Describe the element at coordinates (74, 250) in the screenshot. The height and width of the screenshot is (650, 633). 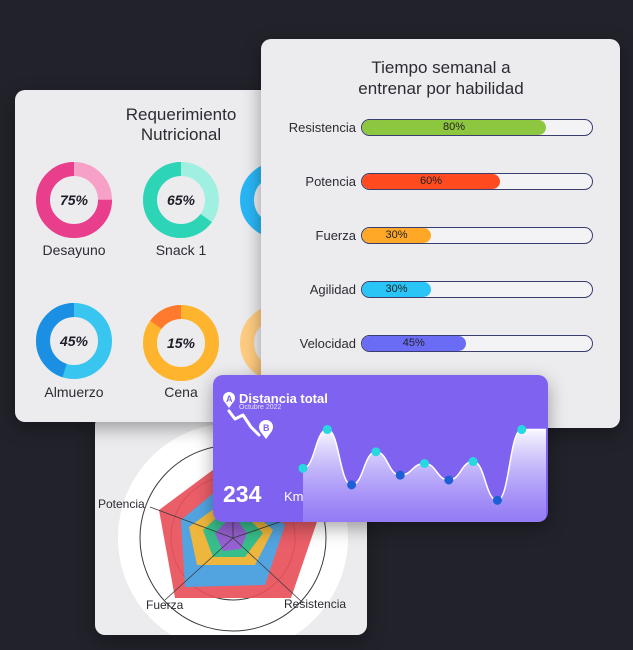
I see `donut-label-desayuno: Desayuno` at that location.